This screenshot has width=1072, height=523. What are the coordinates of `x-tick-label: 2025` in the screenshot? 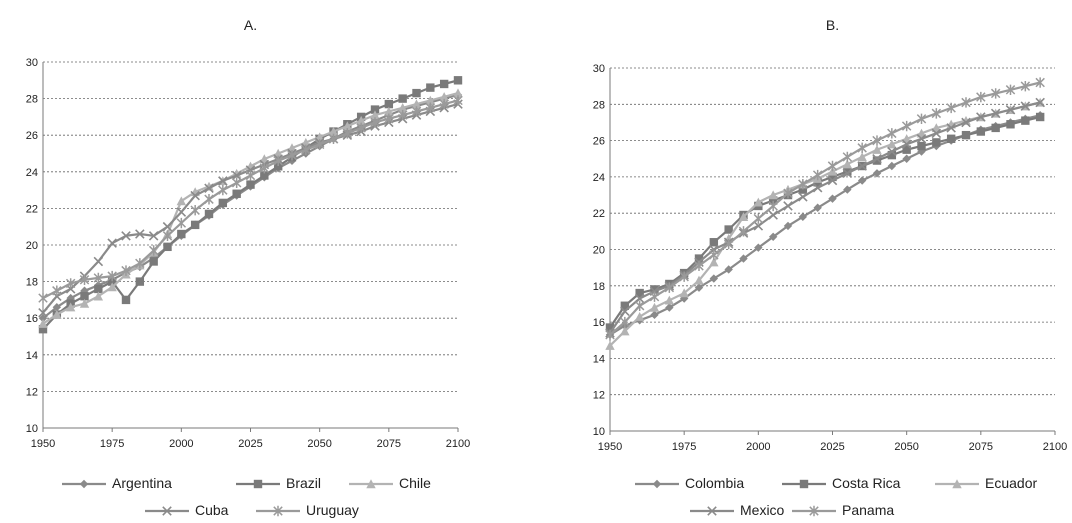 It's located at (832, 447).